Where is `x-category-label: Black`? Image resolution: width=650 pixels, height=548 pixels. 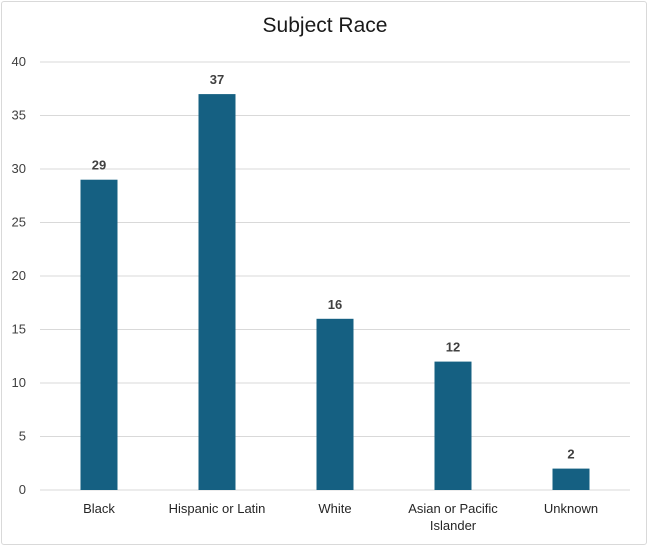
x-category-label: Black is located at coordinates (99, 508).